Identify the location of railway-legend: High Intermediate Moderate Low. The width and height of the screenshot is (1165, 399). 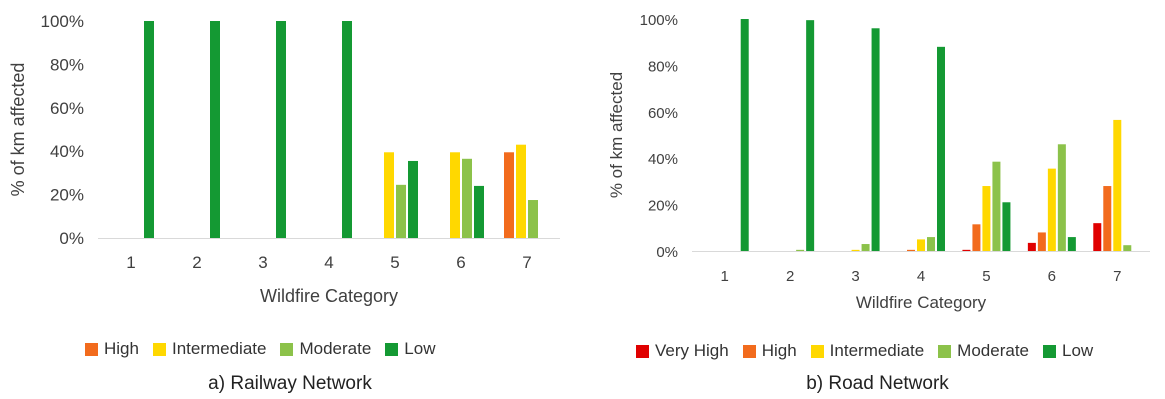
(267, 349).